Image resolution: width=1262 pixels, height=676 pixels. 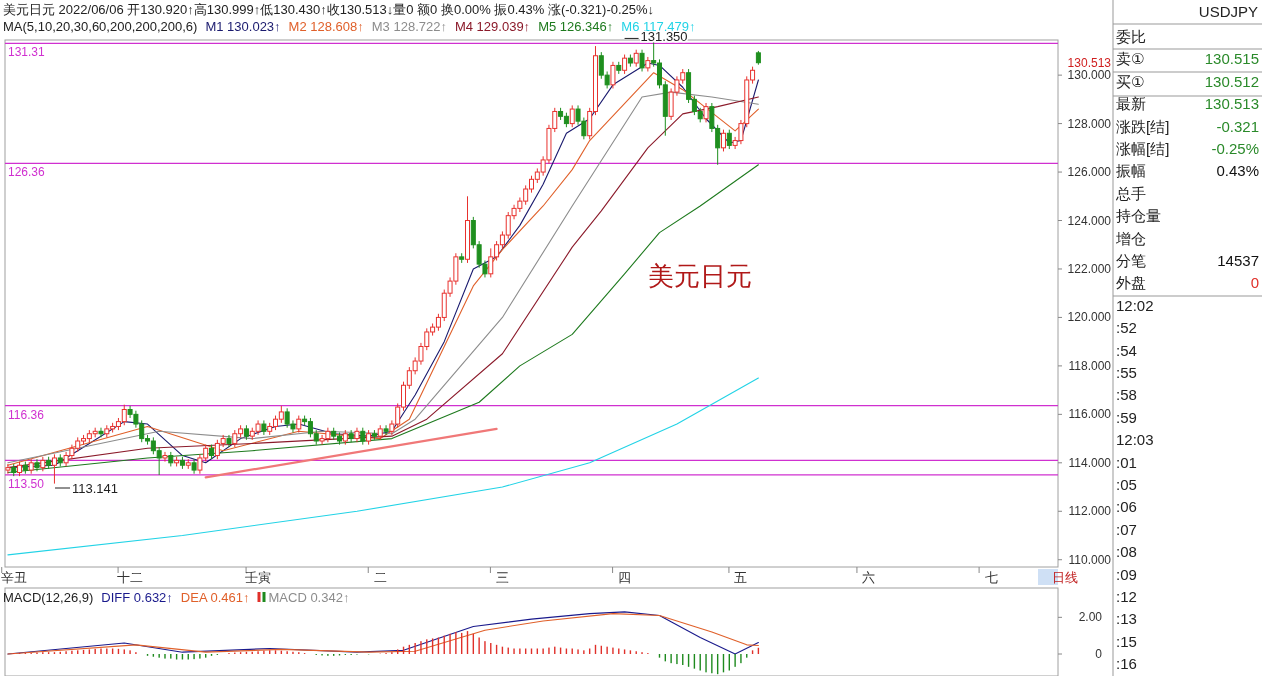 What do you see at coordinates (1090, 617) in the screenshot?
I see `y-tick-label: 2.00` at bounding box center [1090, 617].